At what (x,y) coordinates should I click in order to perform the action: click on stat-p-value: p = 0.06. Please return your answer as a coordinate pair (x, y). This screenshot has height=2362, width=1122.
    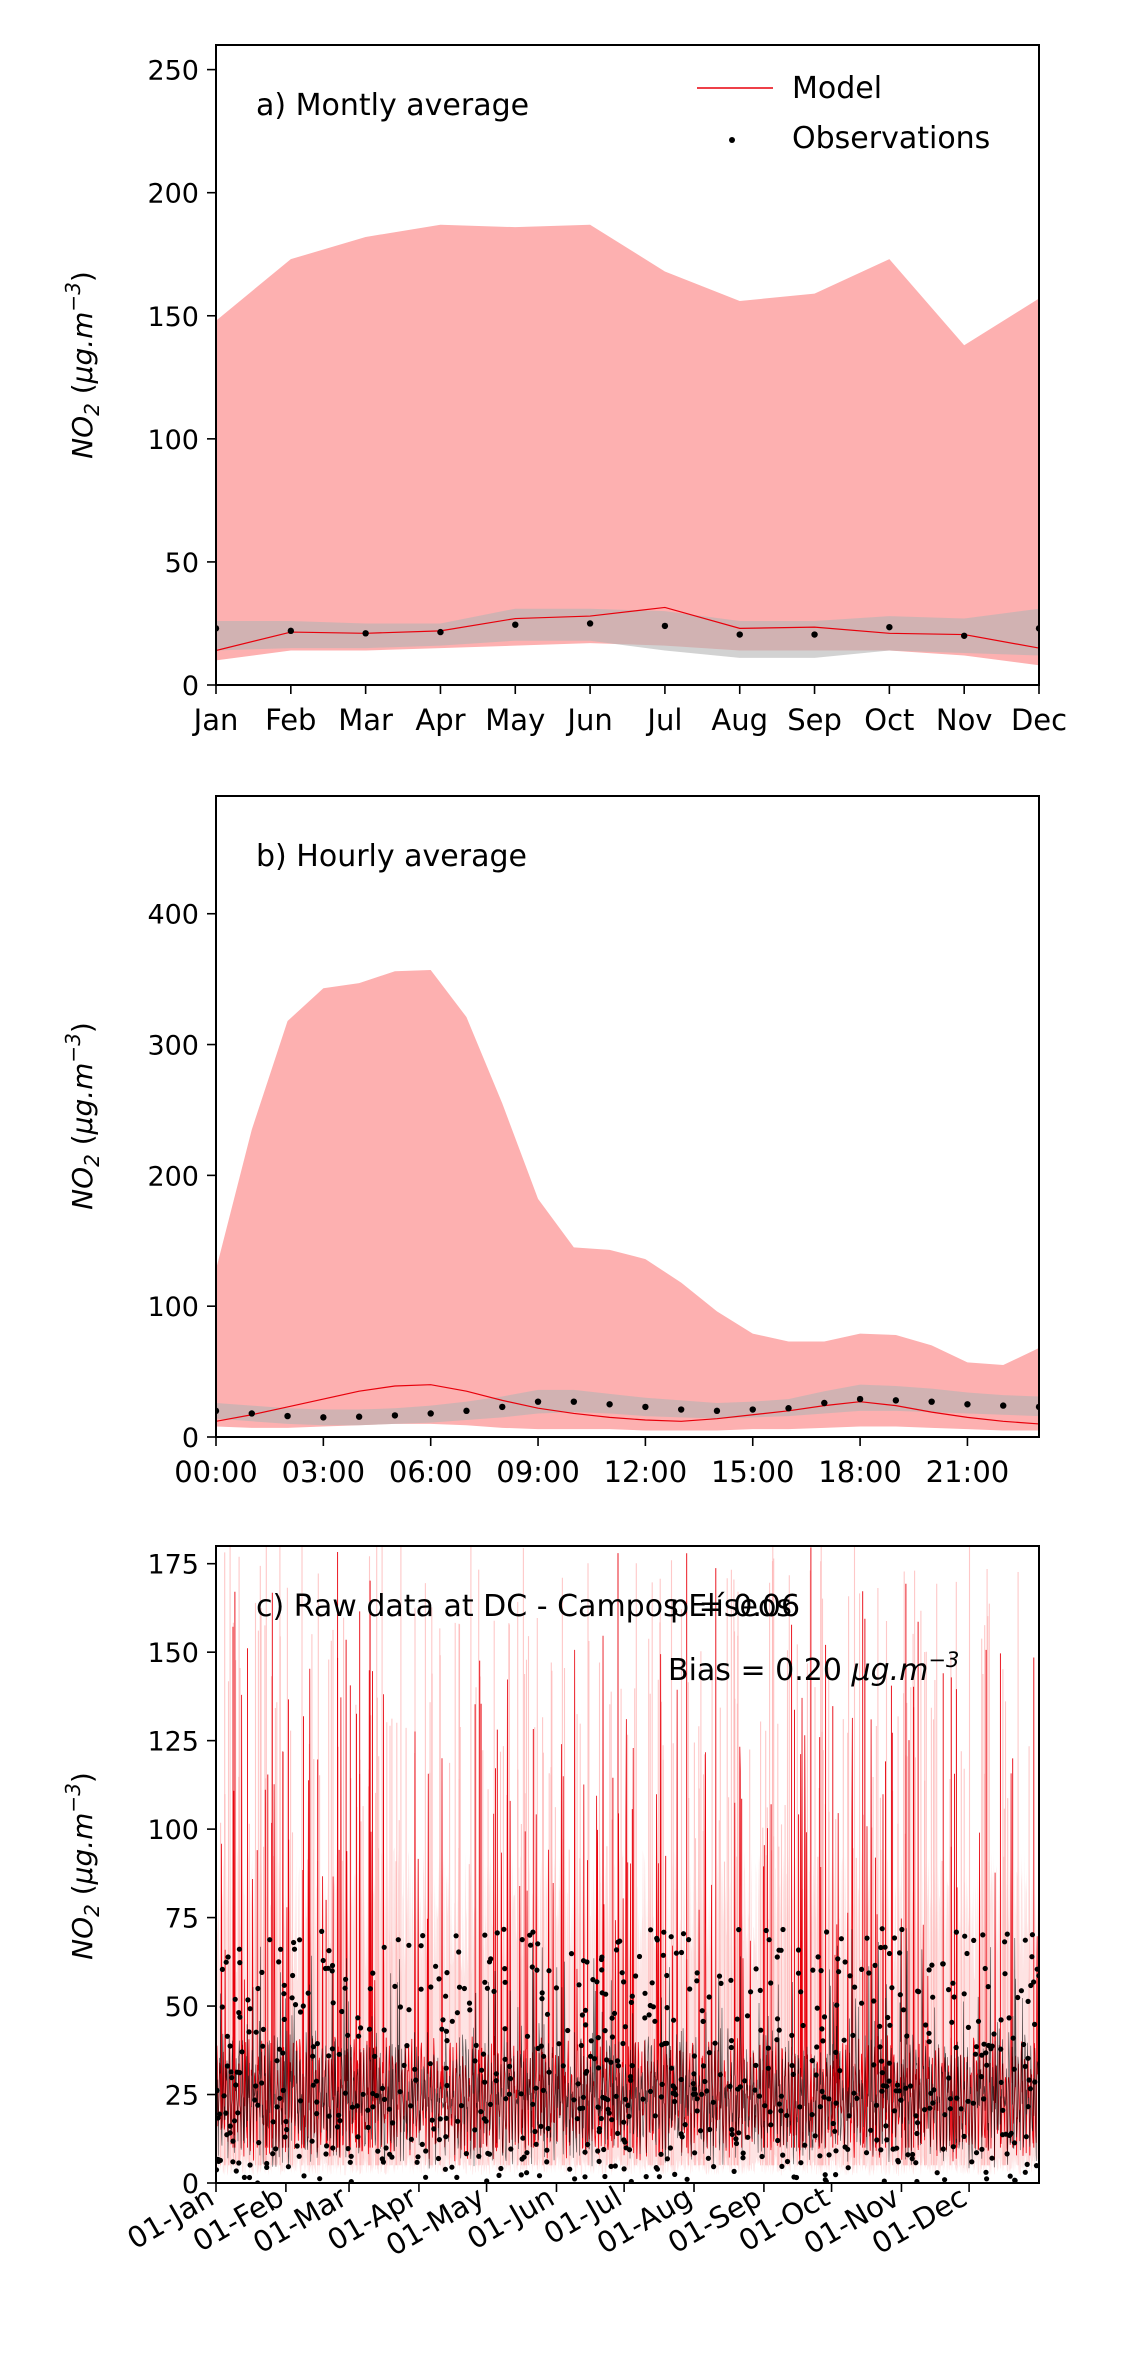
    Looking at the image, I should click on (735, 1606).